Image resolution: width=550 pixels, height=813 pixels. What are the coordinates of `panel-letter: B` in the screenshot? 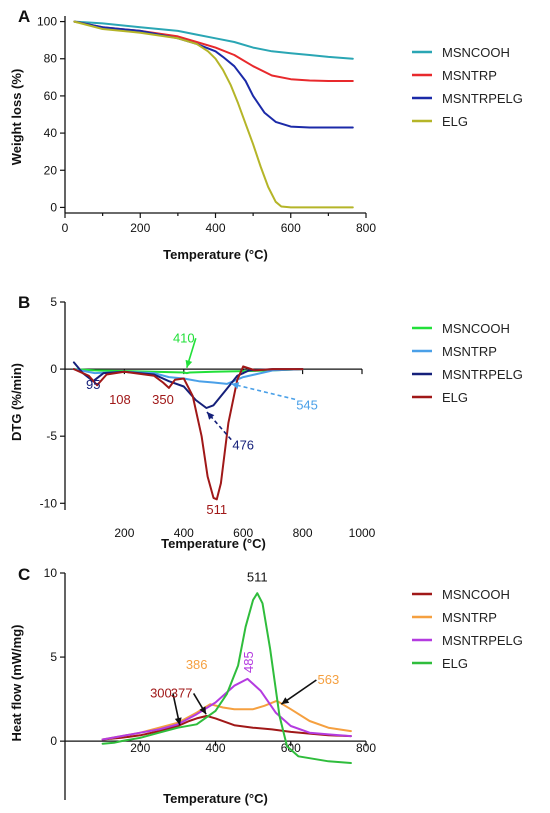 It's located at (24, 302).